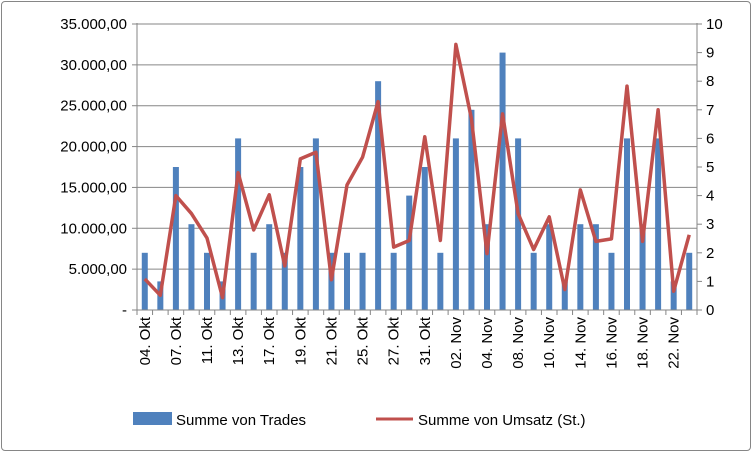 The width and height of the screenshot is (754, 454). Describe the element at coordinates (710, 81) in the screenshot. I see `right-tick-label: 8` at that location.